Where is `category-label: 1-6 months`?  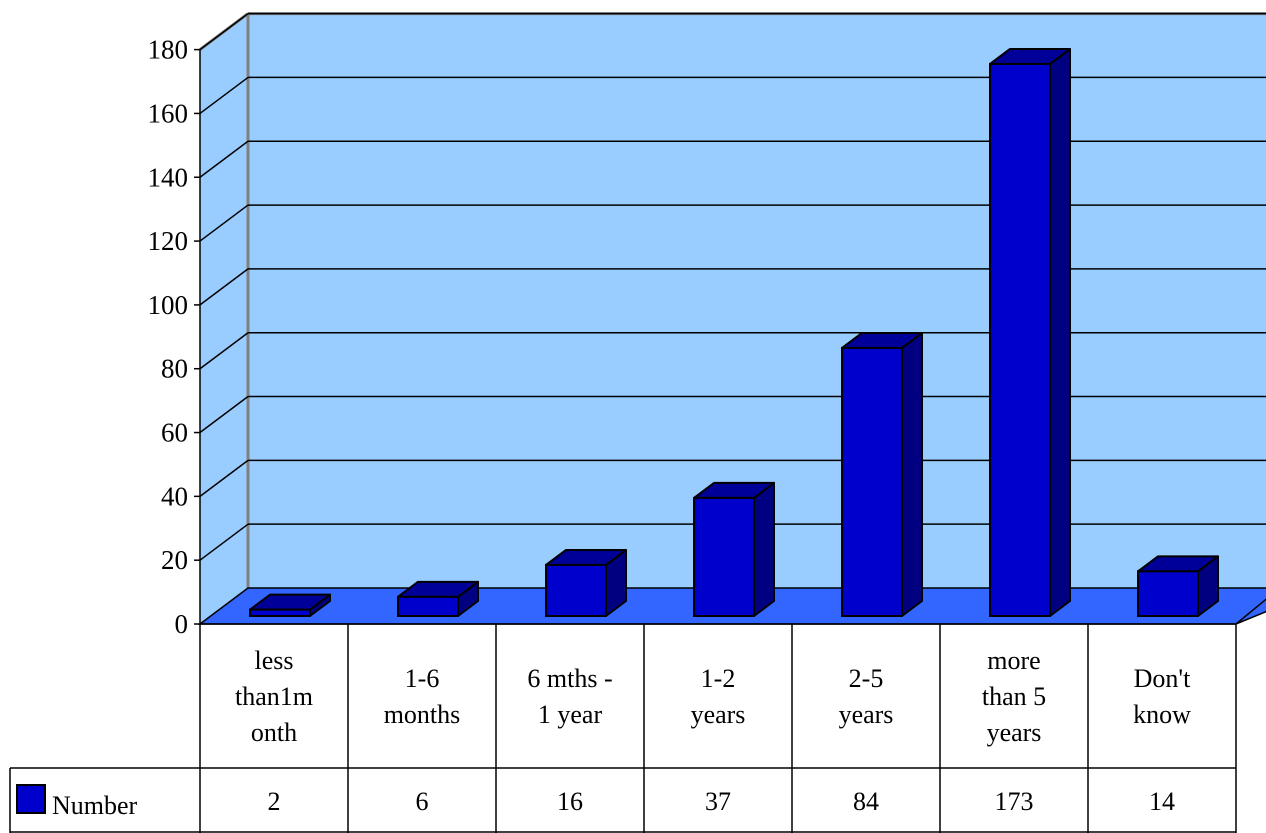
category-label: 1-6 months is located at coordinates (422, 696).